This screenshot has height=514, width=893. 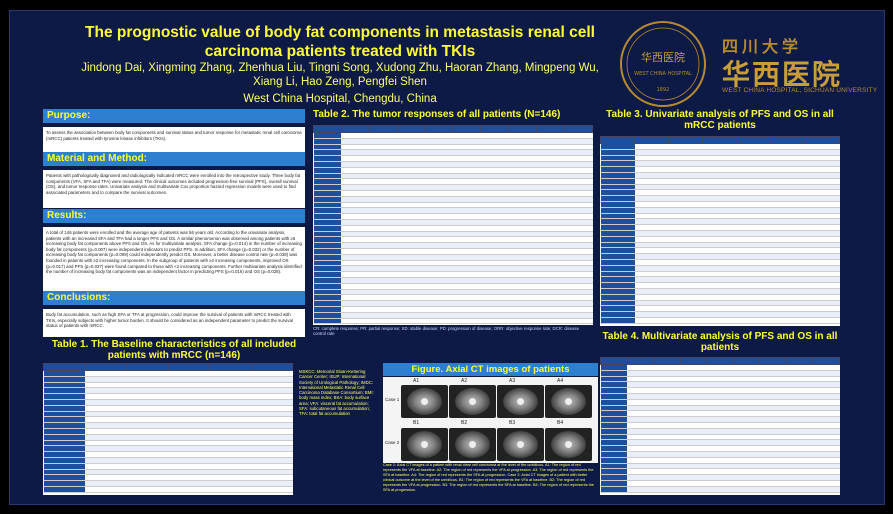 I want to click on affiliation: West China Hospital, Chengdu, China, so click(x=340, y=99).